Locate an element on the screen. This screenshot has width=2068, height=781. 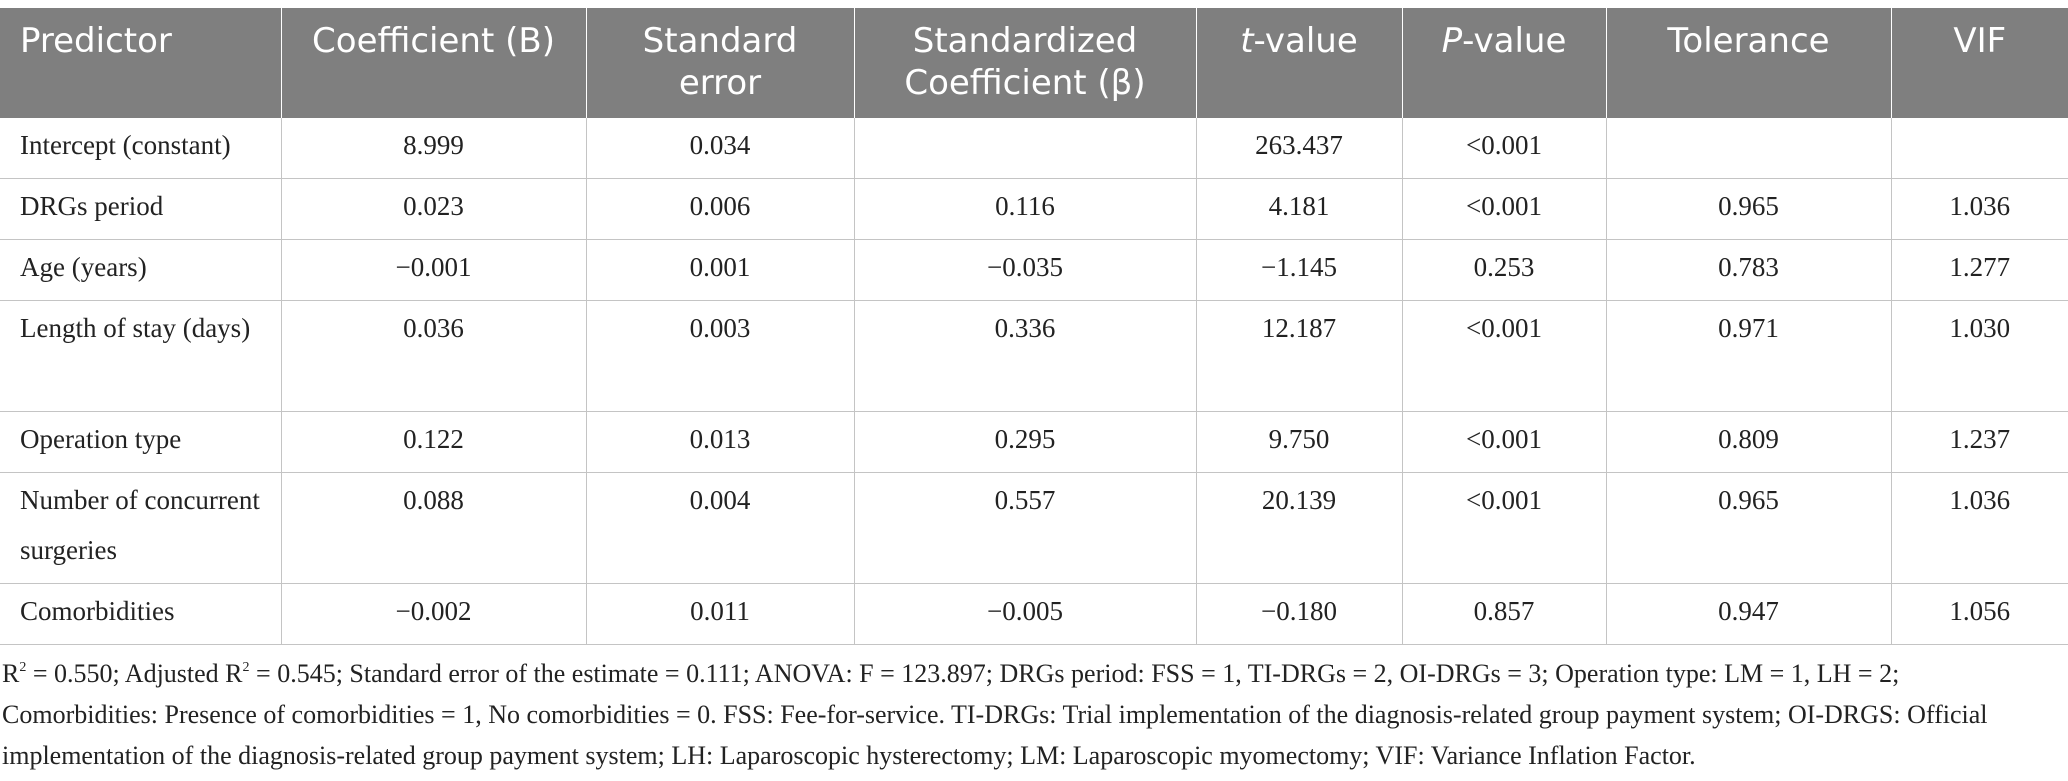
cell-standardized-coefficient: −0.005 is located at coordinates (1025, 614).